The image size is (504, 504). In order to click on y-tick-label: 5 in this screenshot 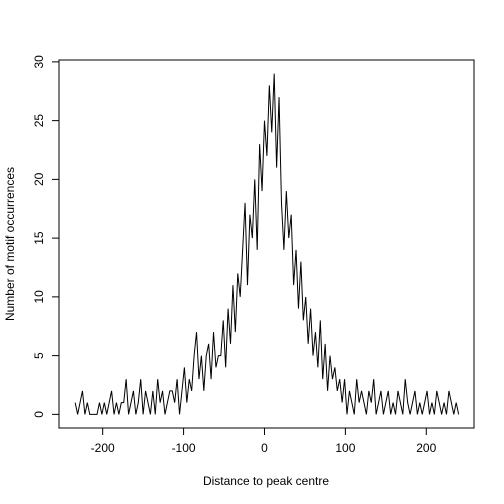, I will do `click(39, 355)`.